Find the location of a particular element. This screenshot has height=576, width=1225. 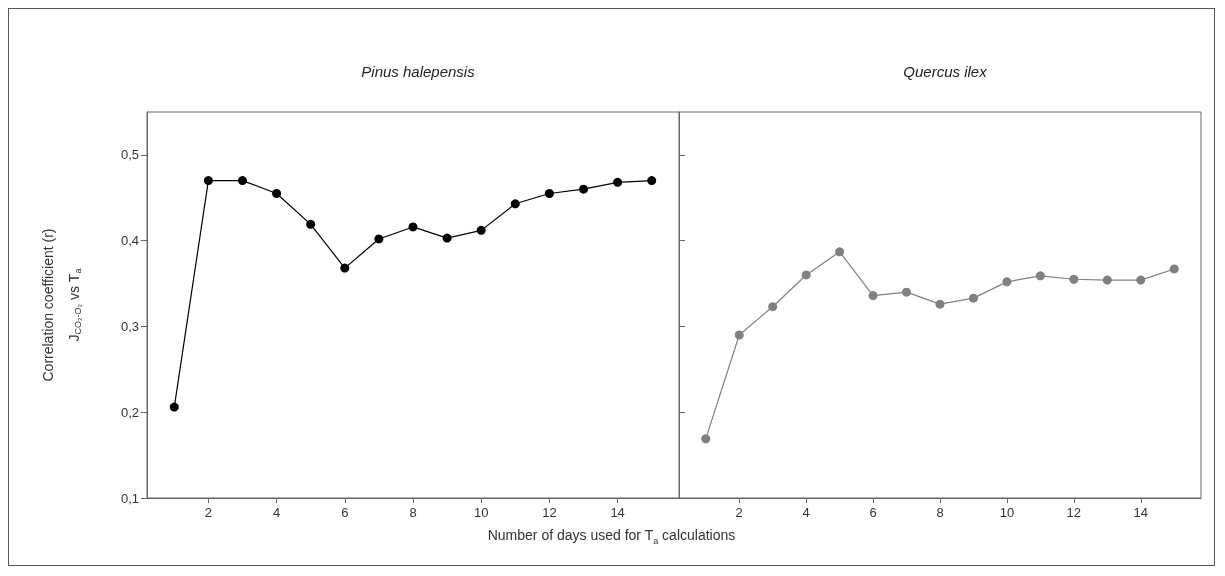

x-axis-title: Number of days used for T$_{a}$ calculations is located at coordinates (611, 536).